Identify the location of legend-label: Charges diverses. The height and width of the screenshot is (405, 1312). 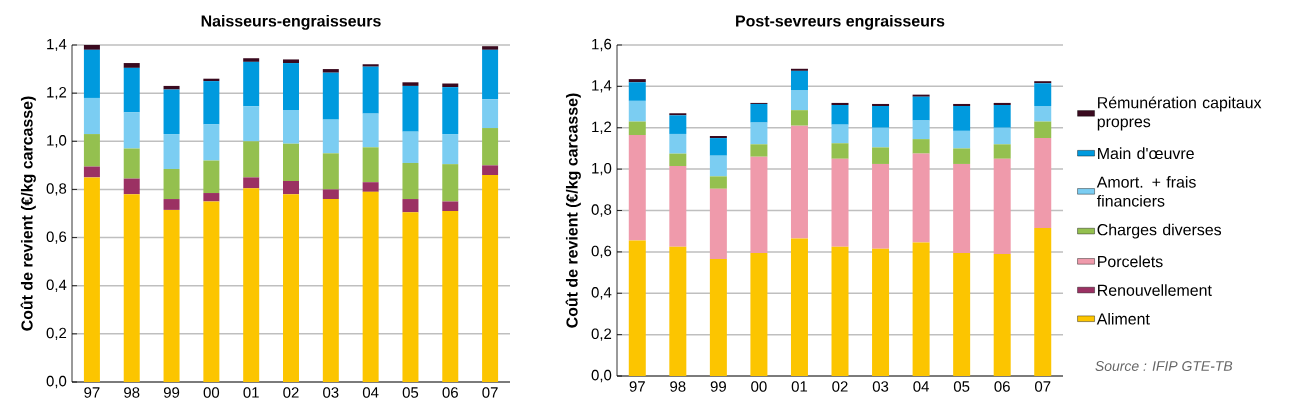
(1159, 231).